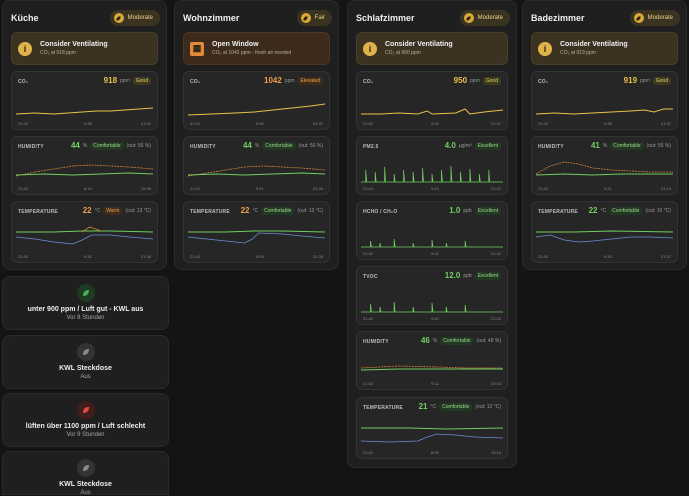 The height and width of the screenshot is (496, 689). I want to click on air-quality-badge: Fair, so click(314, 18).